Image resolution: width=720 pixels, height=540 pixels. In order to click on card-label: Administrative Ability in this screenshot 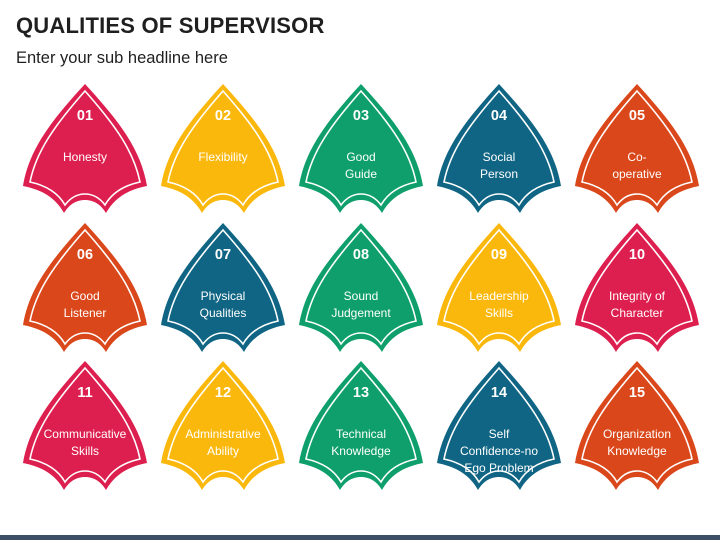, I will do `click(223, 442)`.